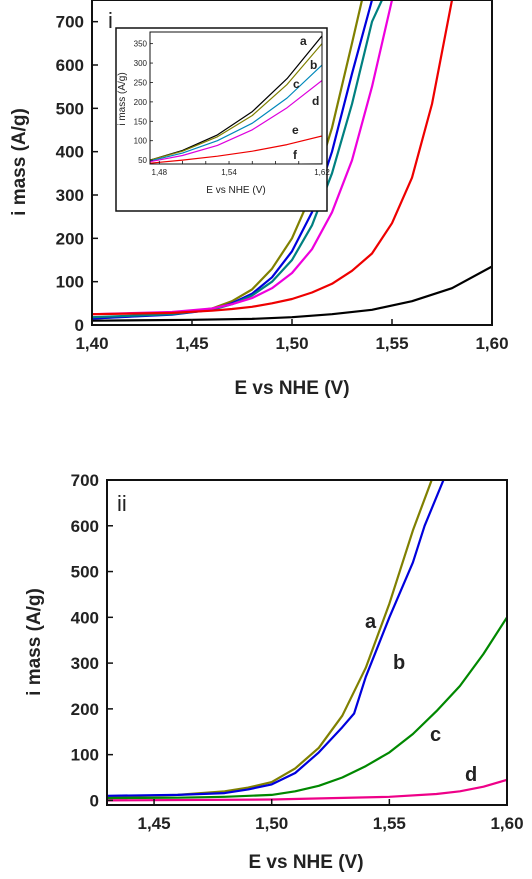  What do you see at coordinates (322, 172) in the screenshot?
I see `x-tick-label: 1,62` at bounding box center [322, 172].